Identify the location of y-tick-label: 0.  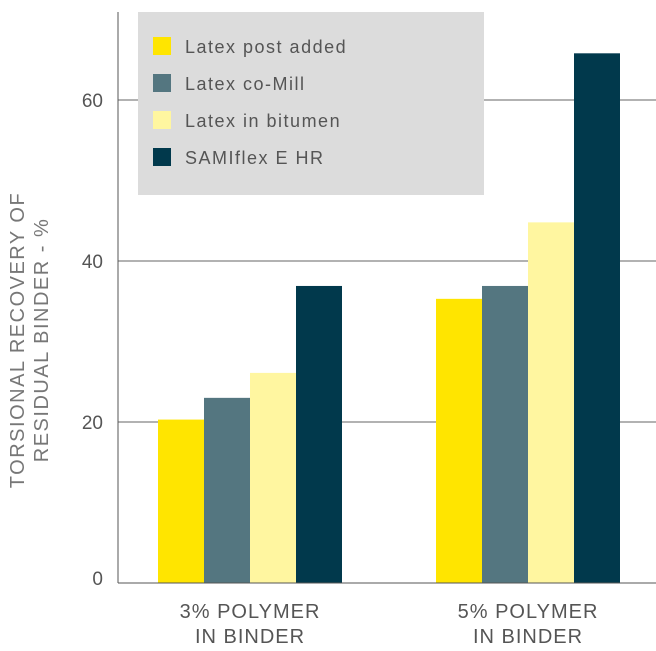
(97, 579).